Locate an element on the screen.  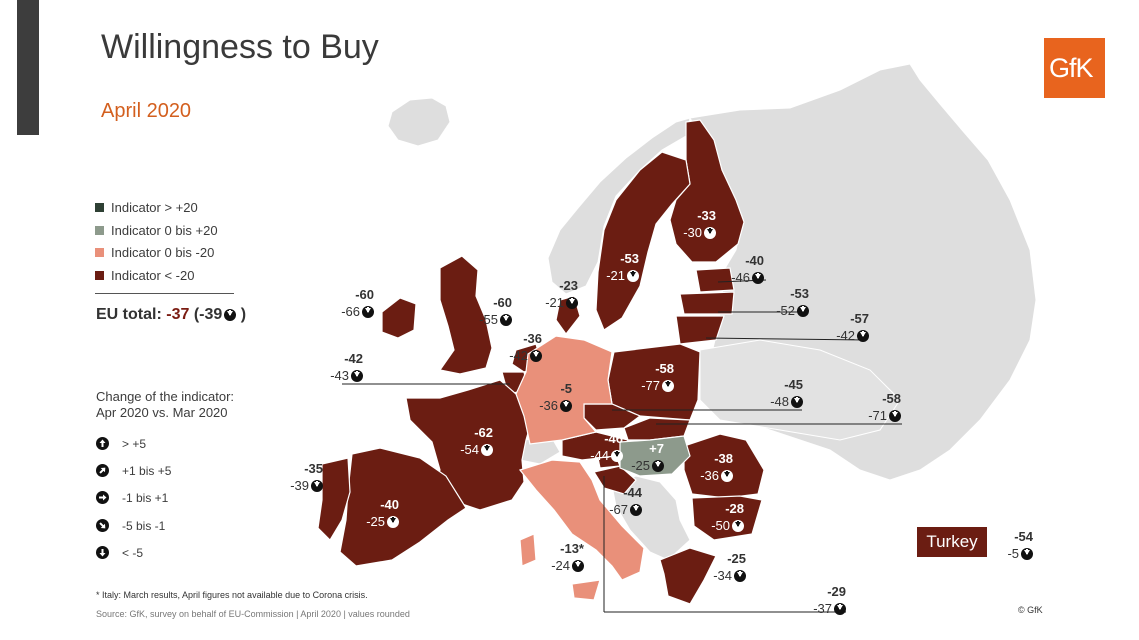
country-change: -5 is located at coordinates (1020, 553).